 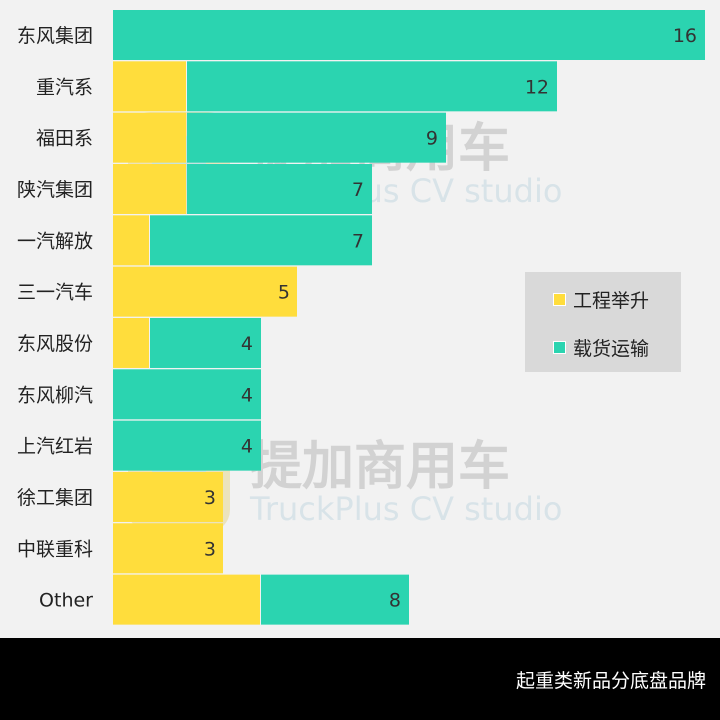 What do you see at coordinates (610, 681) in the screenshot?
I see `footer-title: 起重类新品分底盘品牌` at bounding box center [610, 681].